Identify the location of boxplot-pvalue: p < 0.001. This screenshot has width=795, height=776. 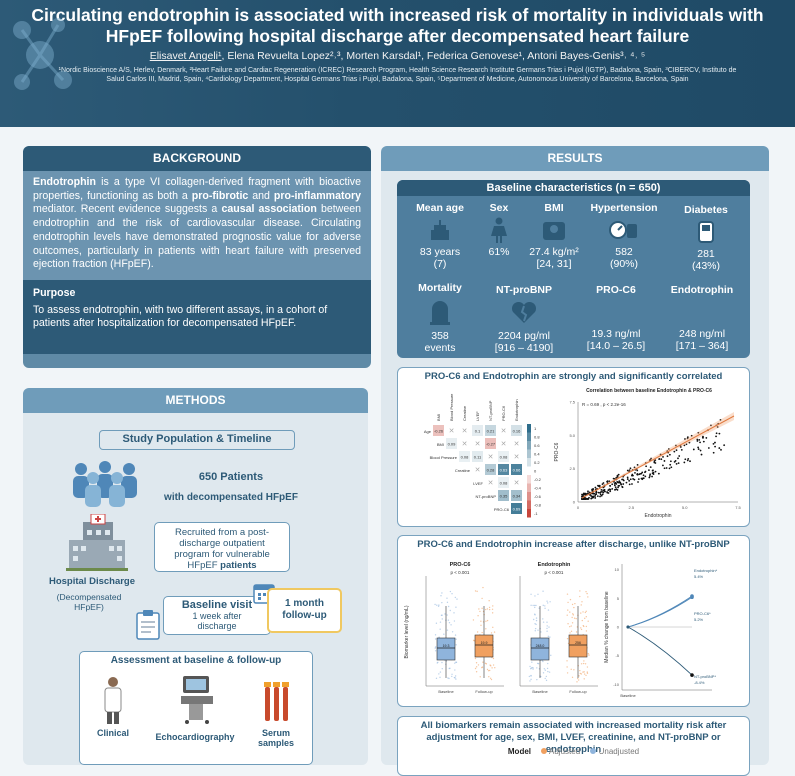
(554, 572).